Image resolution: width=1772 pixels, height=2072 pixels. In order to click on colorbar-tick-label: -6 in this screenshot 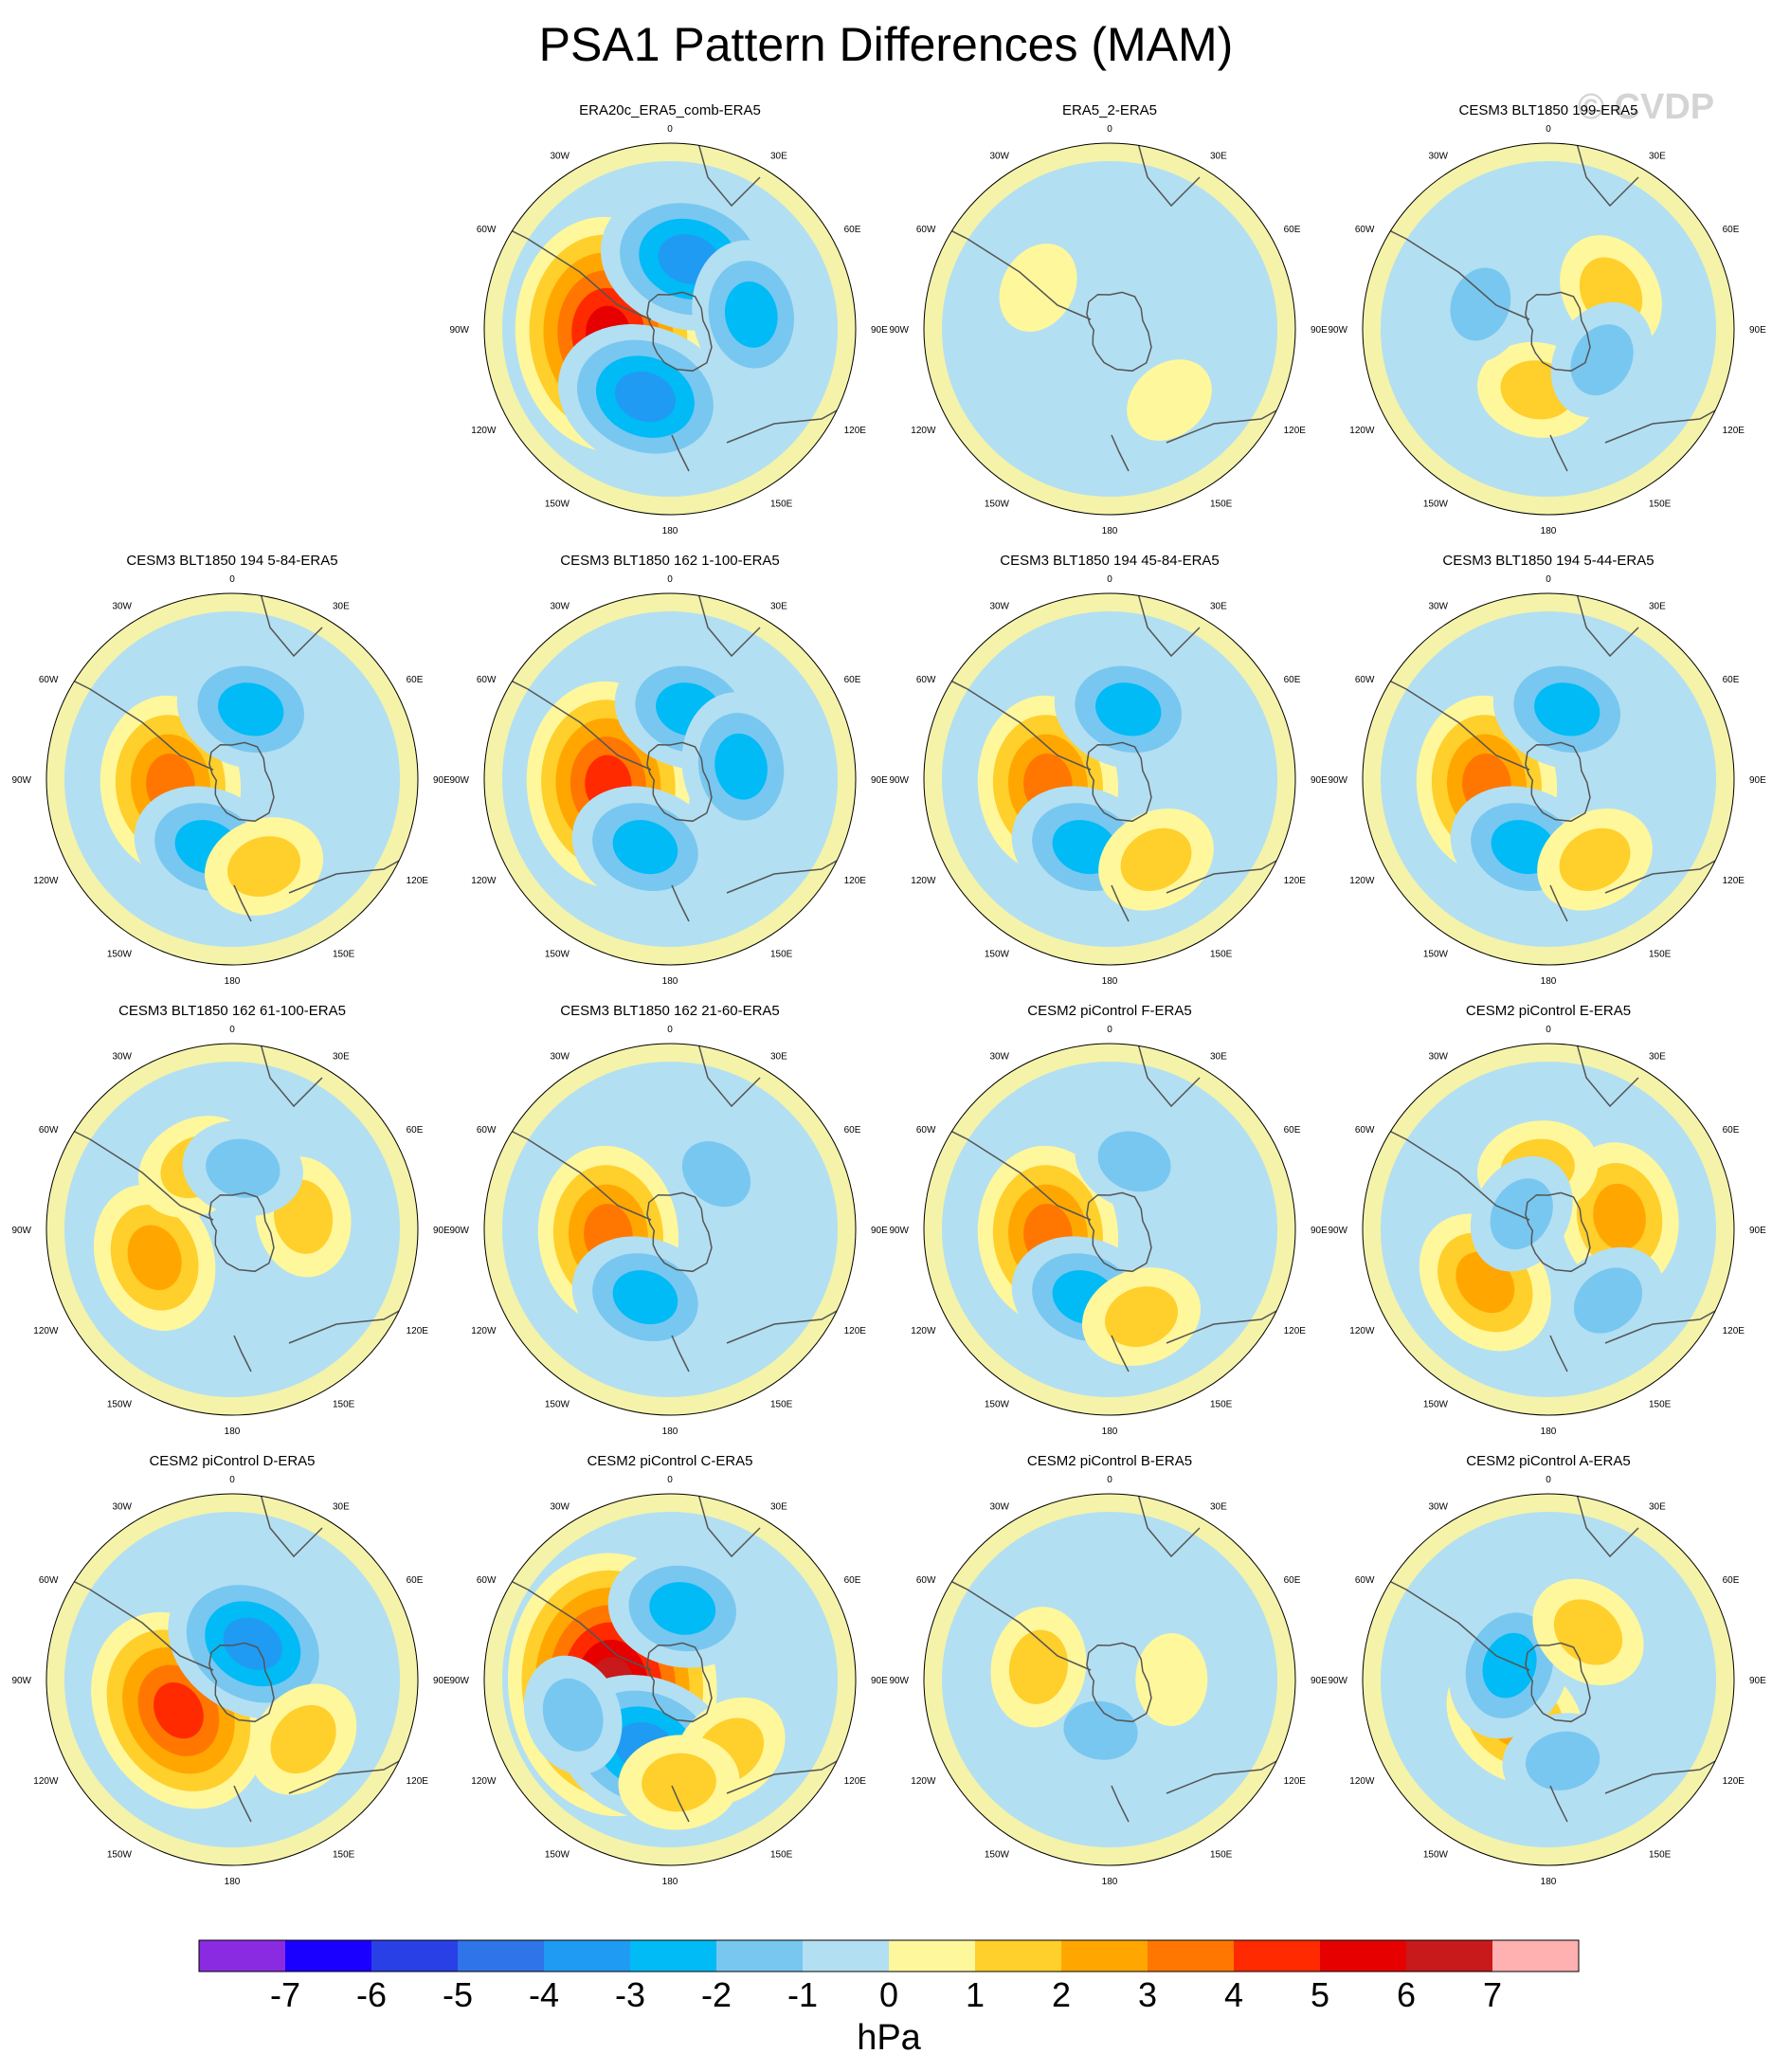, I will do `click(371, 1995)`.